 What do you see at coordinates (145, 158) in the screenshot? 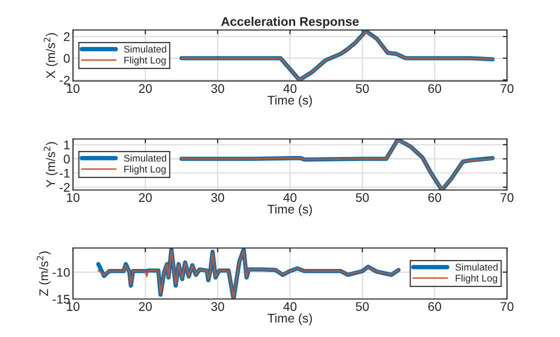
I see `series-label: Simulated` at bounding box center [145, 158].